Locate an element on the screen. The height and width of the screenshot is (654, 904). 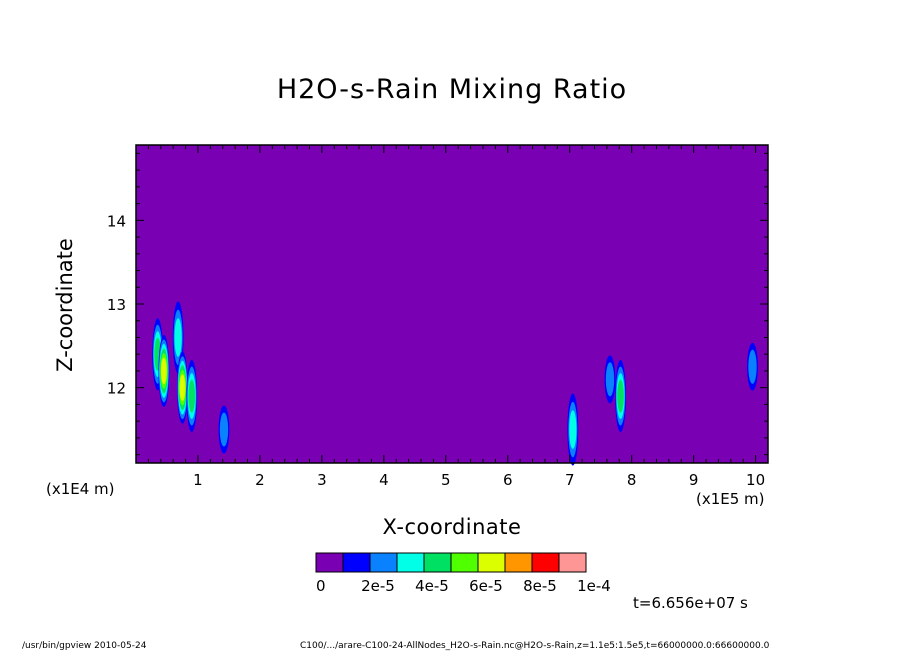
x-tick-label: 4 is located at coordinates (384, 480).